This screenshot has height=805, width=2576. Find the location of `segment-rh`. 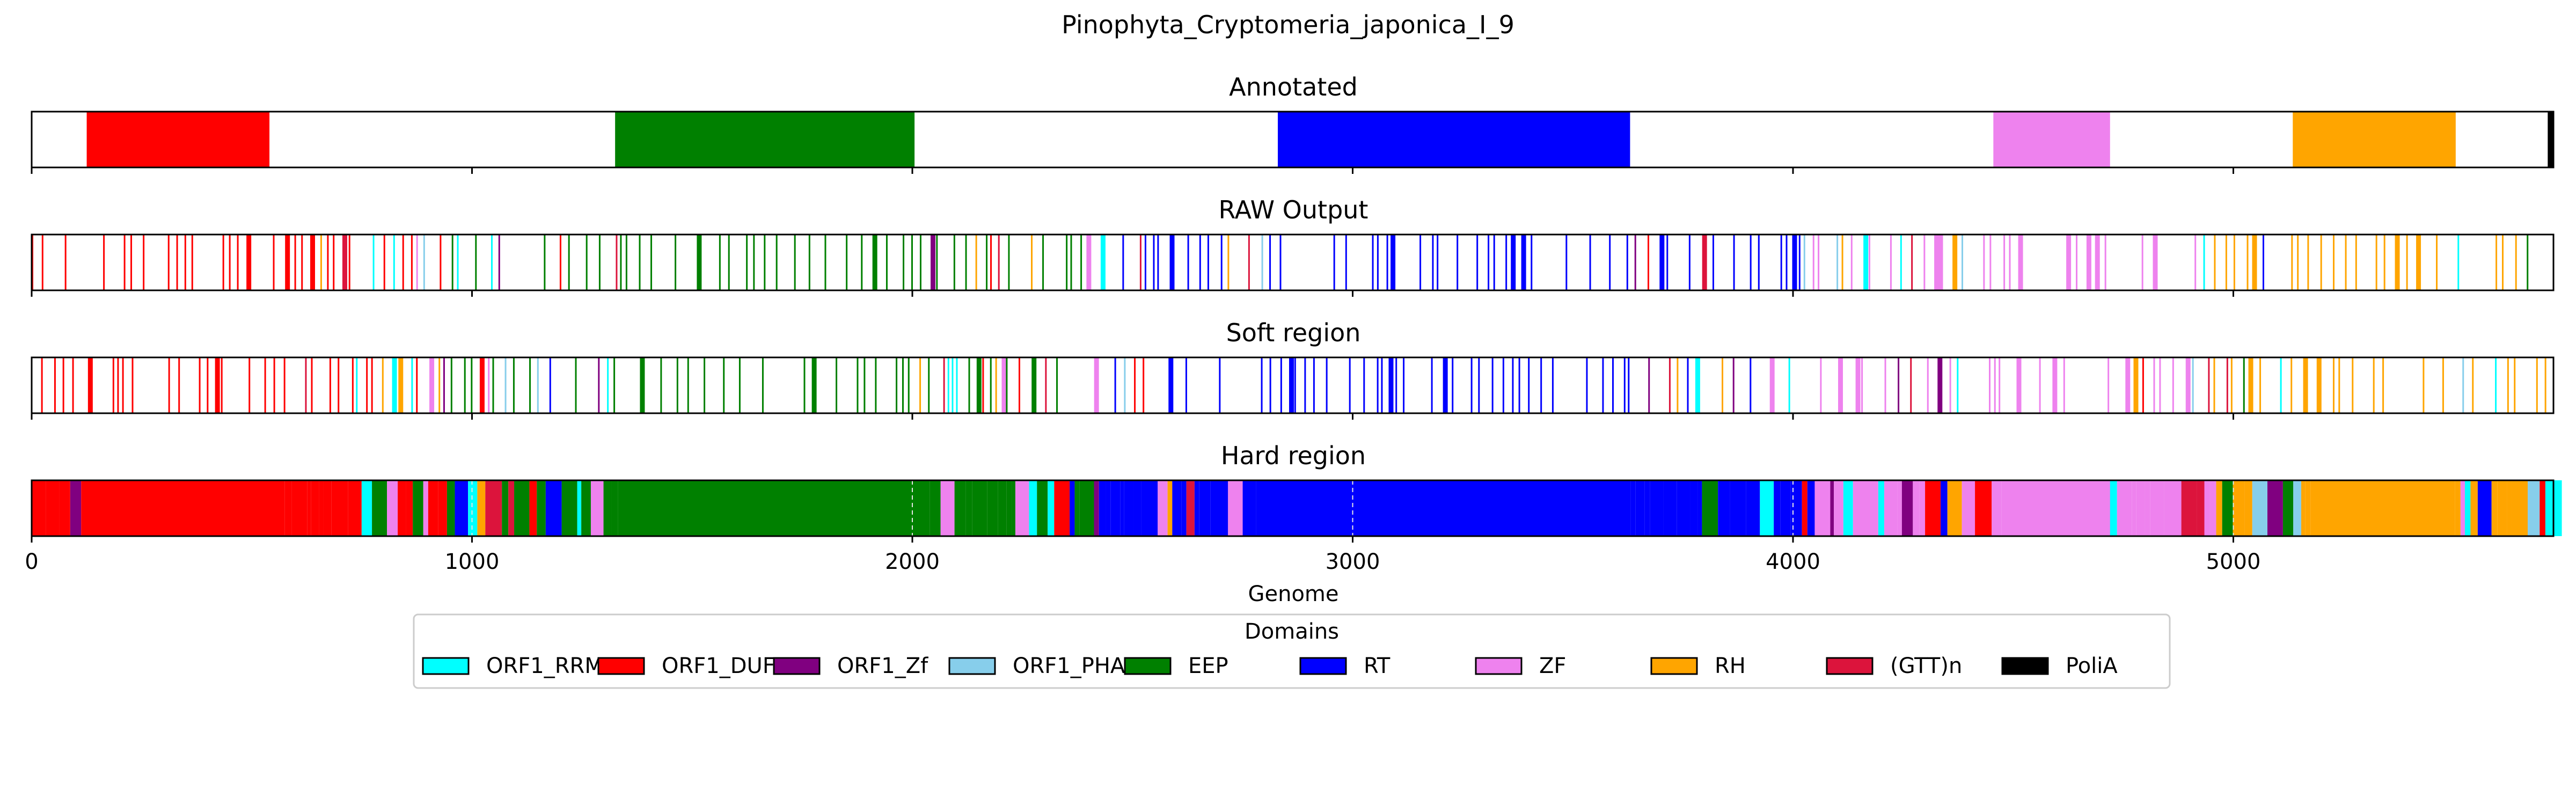

segment-rh is located at coordinates (2385, 508).